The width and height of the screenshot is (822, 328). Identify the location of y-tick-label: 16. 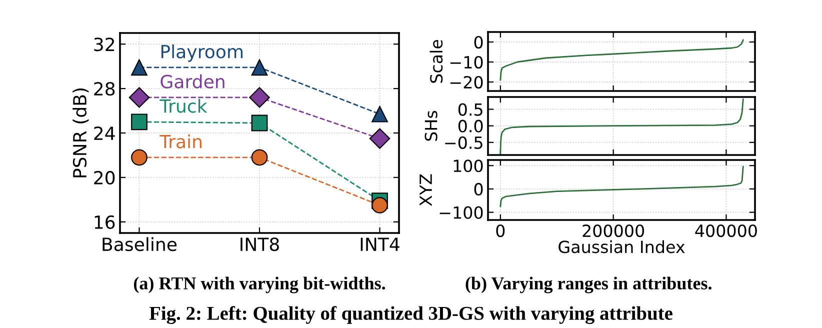
(104, 222).